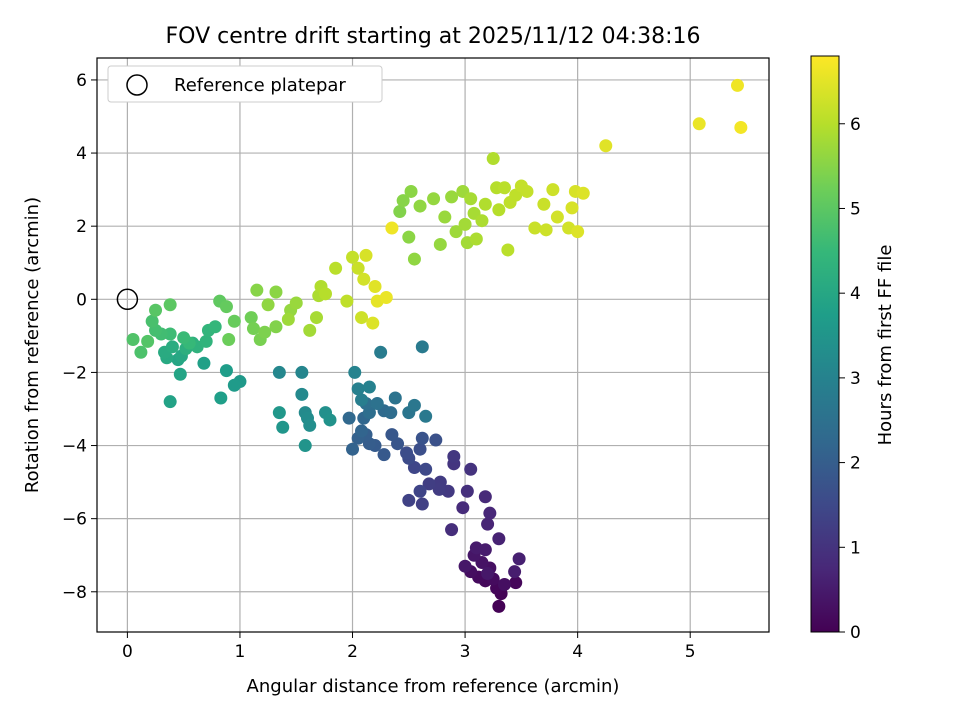 The height and width of the screenshot is (720, 960). Describe the element at coordinates (81, 81) in the screenshot. I see `y-tick-label: 6` at that location.